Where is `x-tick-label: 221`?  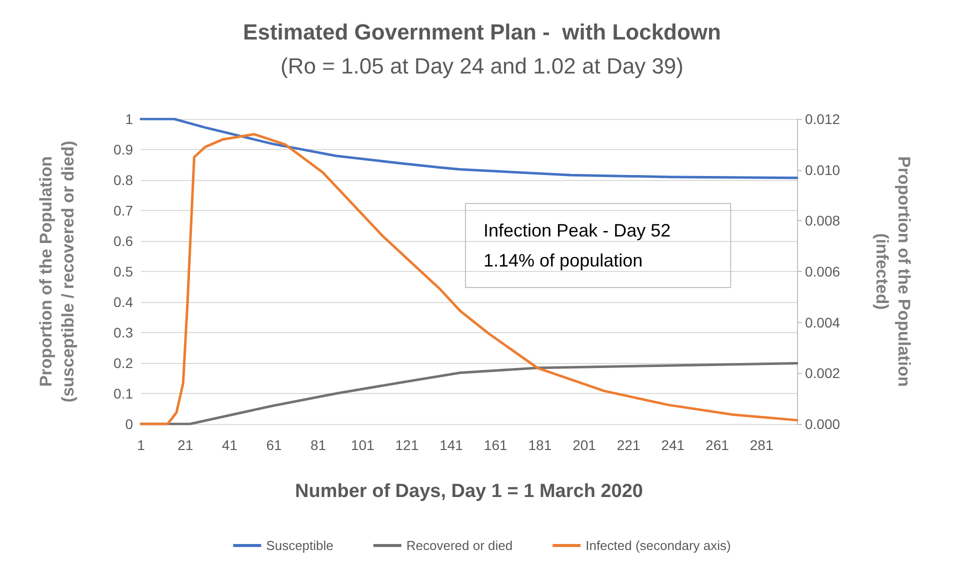
x-tick-label: 221 is located at coordinates (628, 445).